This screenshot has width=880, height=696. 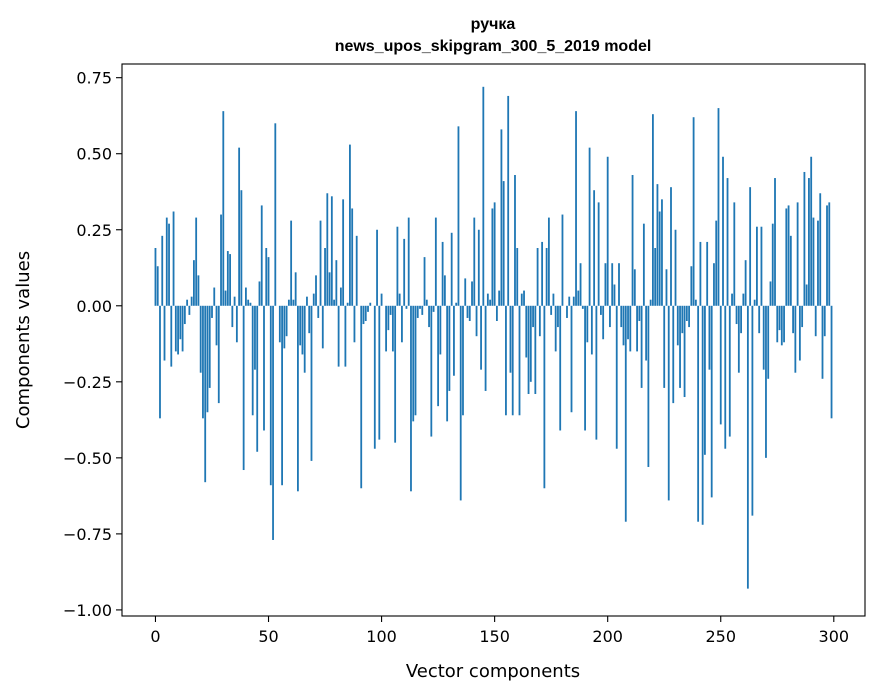 I want to click on y-tick-label: −0.25, so click(x=87, y=382).